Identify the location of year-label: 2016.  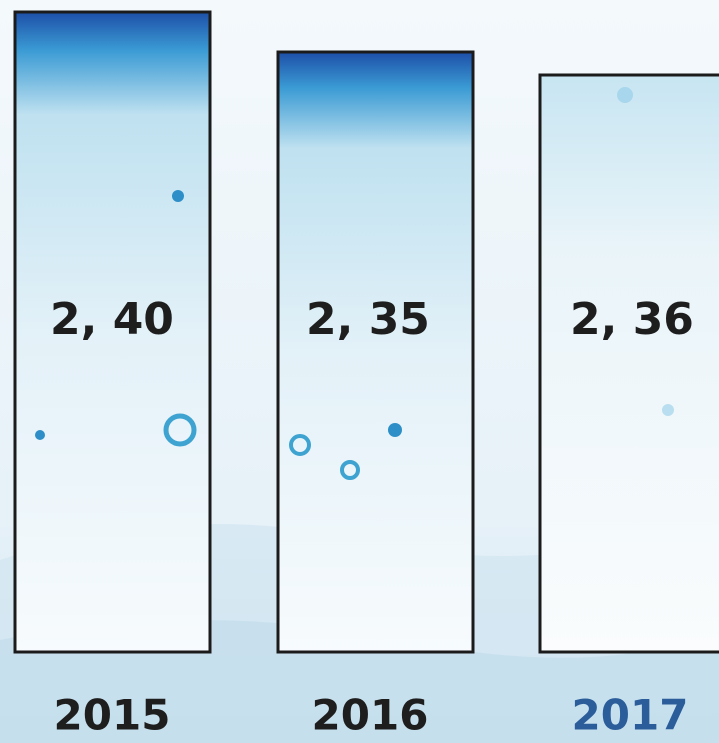
(370, 715).